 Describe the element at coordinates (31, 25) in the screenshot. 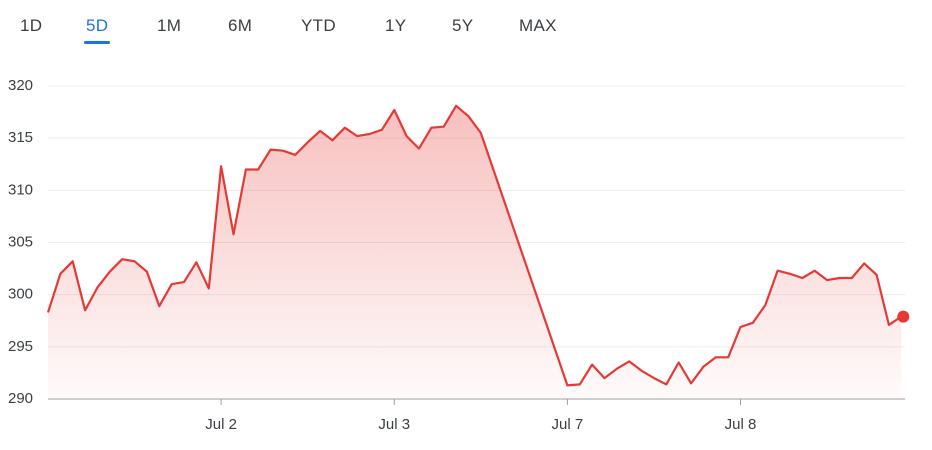

I see `range-tab: 1D` at that location.